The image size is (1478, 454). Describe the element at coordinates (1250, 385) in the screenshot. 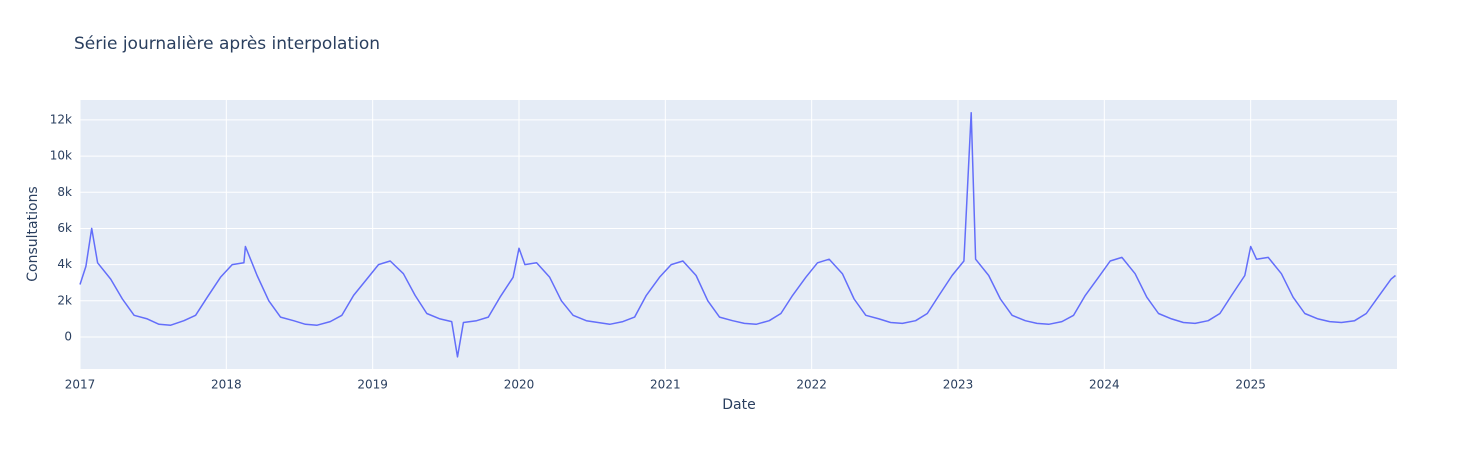

I see `x-tick-label: 2025` at that location.